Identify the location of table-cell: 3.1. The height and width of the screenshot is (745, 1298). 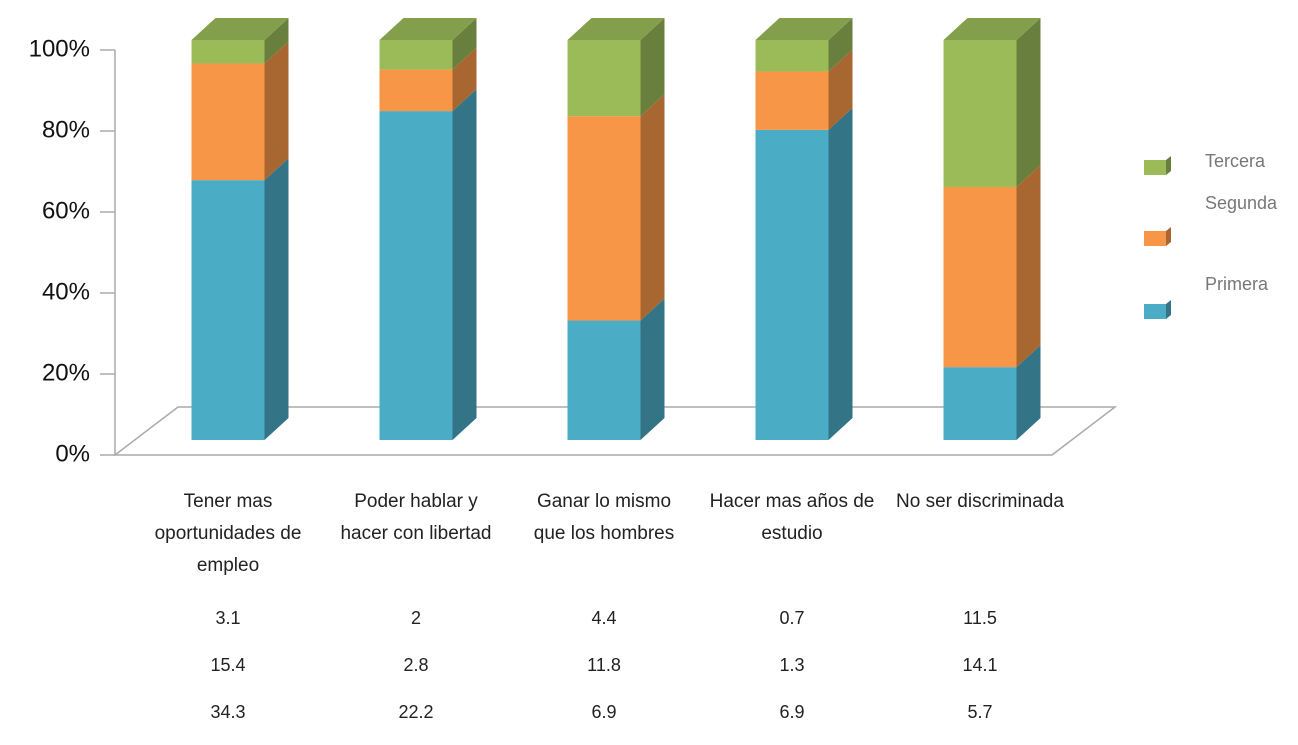
(228, 618).